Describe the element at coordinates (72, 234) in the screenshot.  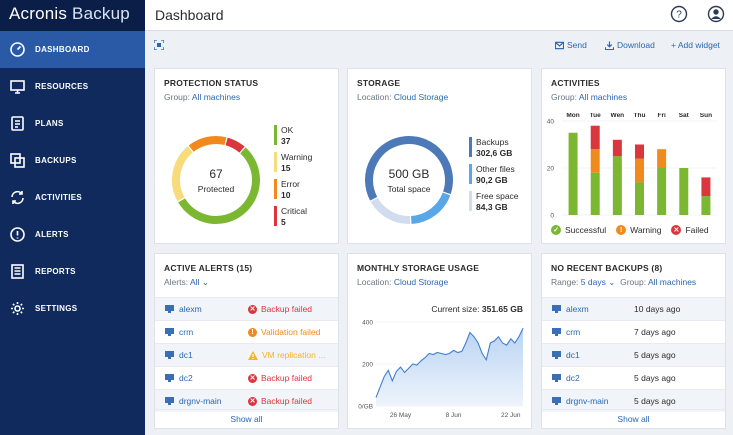
I see `sidebar-item-alerts: ALERTS` at that location.